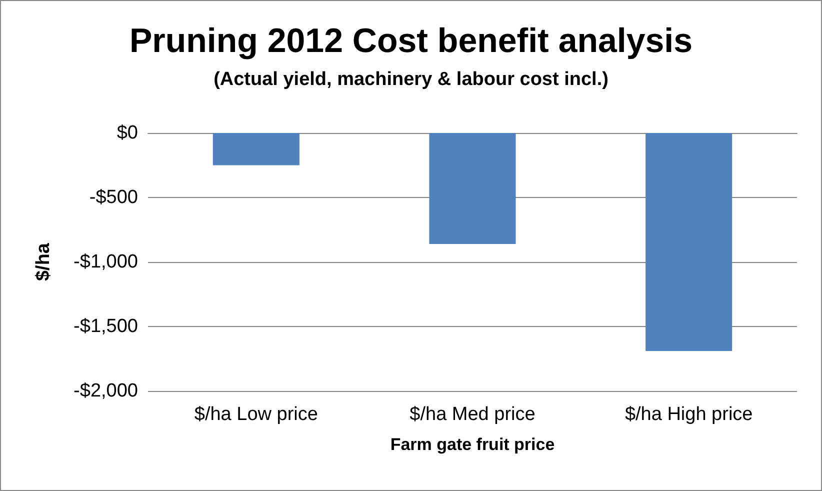 The image size is (822, 491). What do you see at coordinates (106, 326) in the screenshot?
I see `y-tick-label: -$1,500` at bounding box center [106, 326].